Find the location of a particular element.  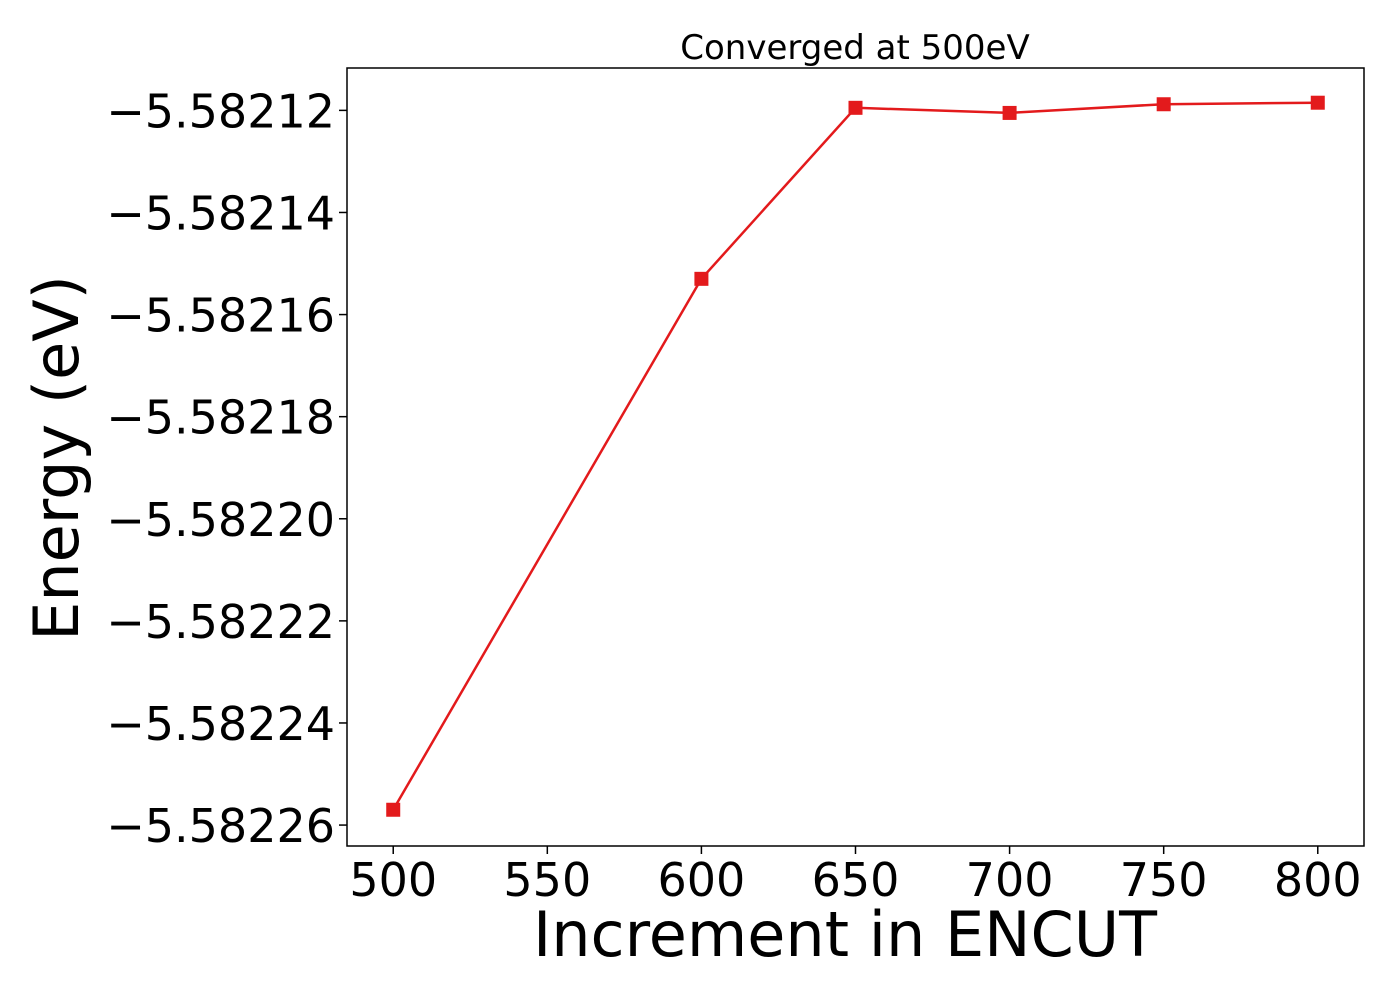

x-axis-label: Increment in ENCUT is located at coordinates (845, 934).